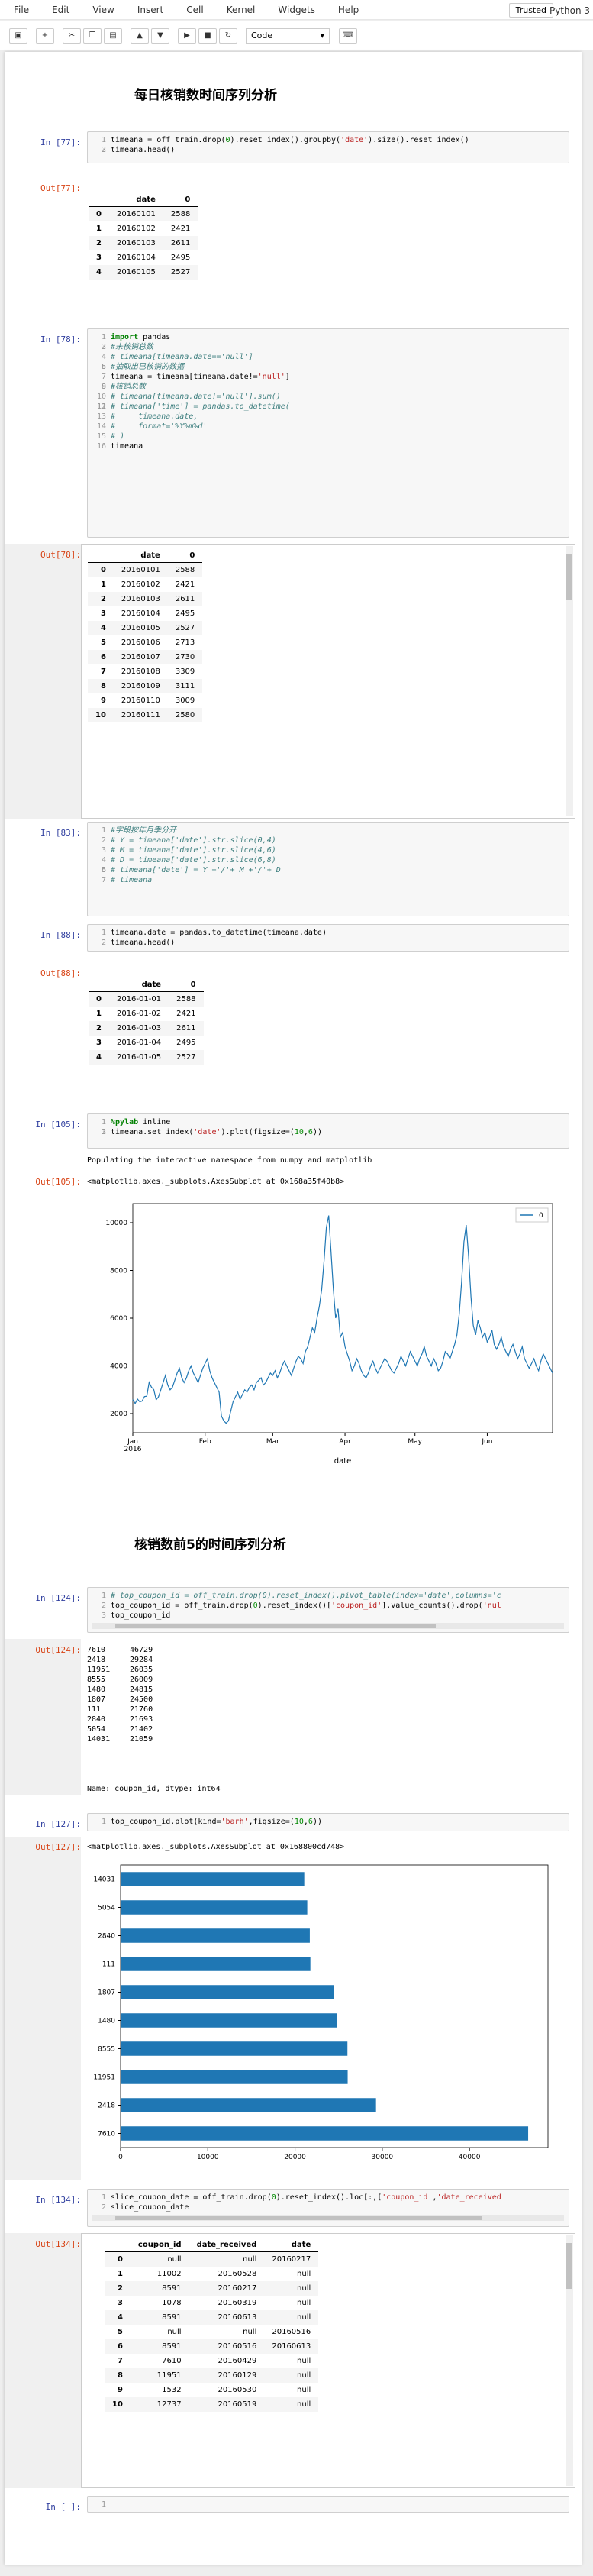 The image size is (593, 2576). What do you see at coordinates (133, 1680) in the screenshot?
I see `series-row: 8555 26009` at bounding box center [133, 1680].